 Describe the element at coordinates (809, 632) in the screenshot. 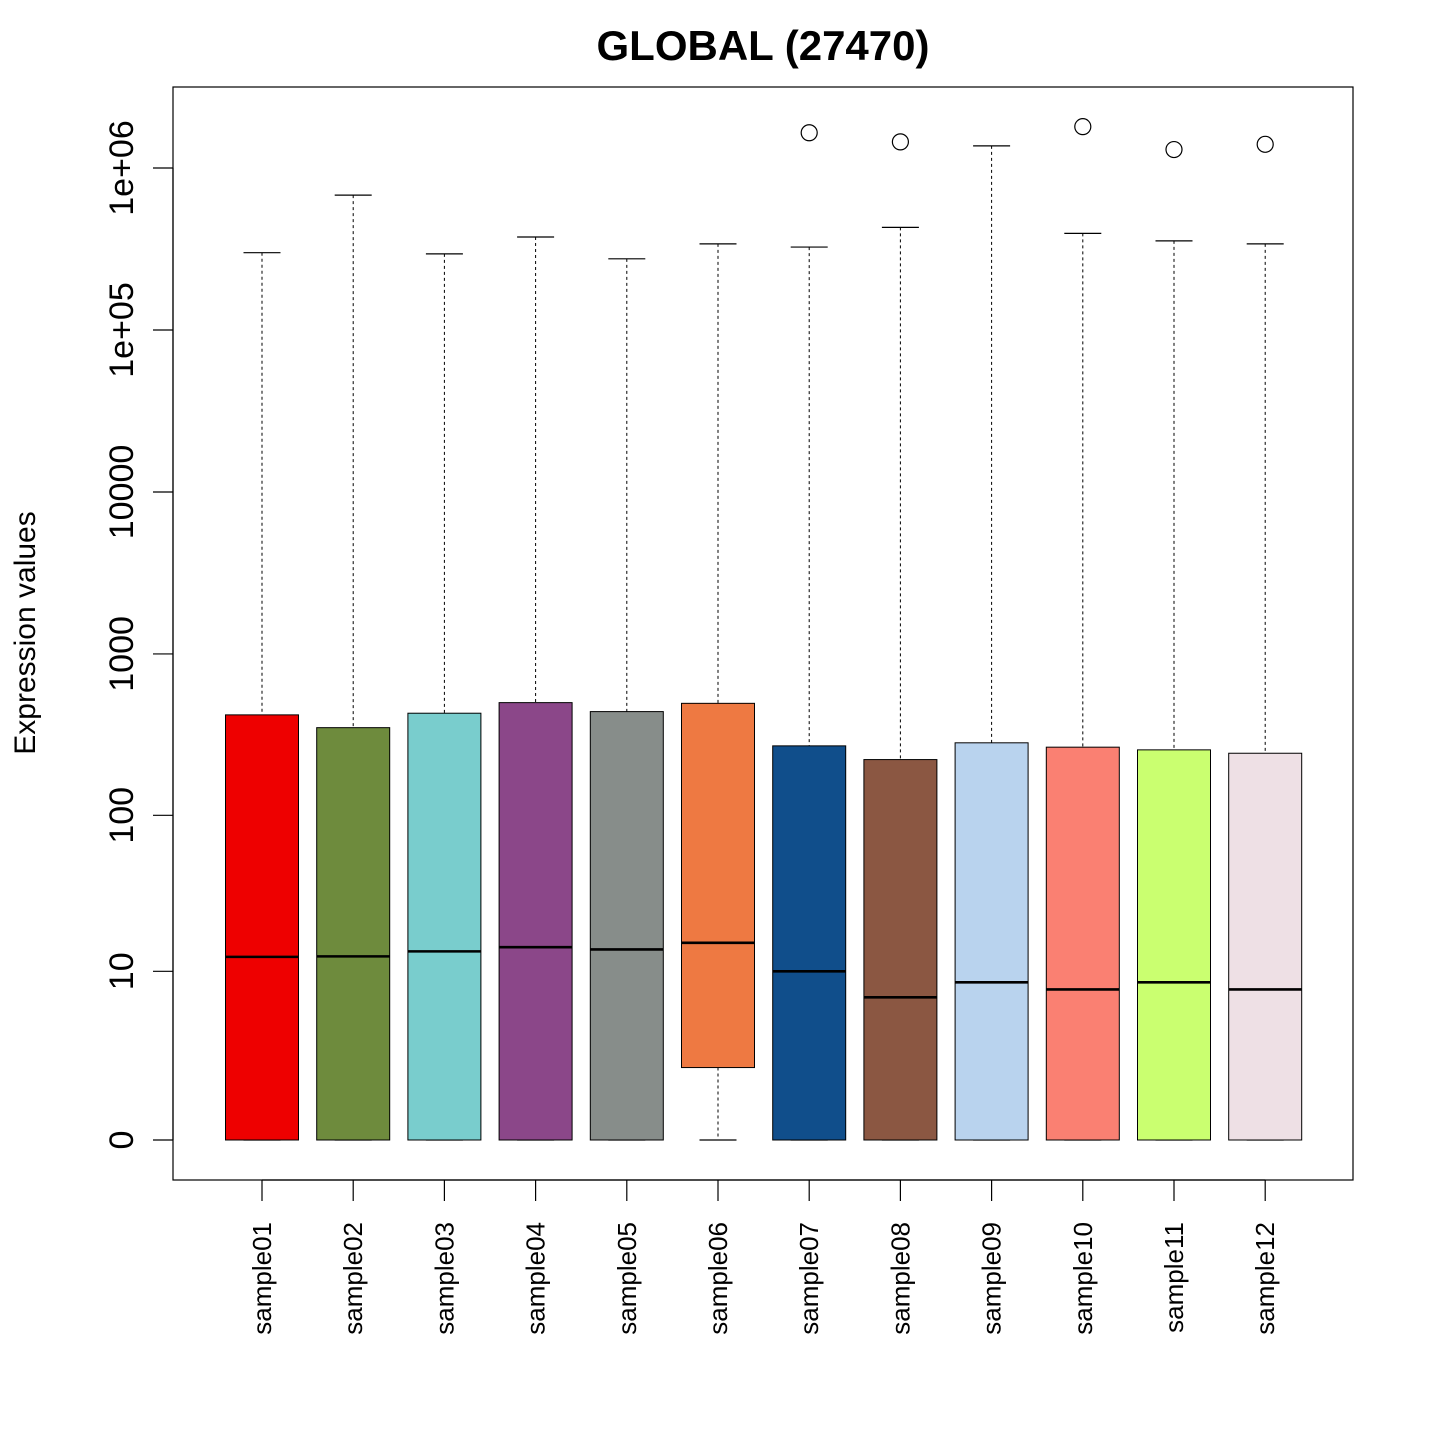

I see `box-sample07` at that location.